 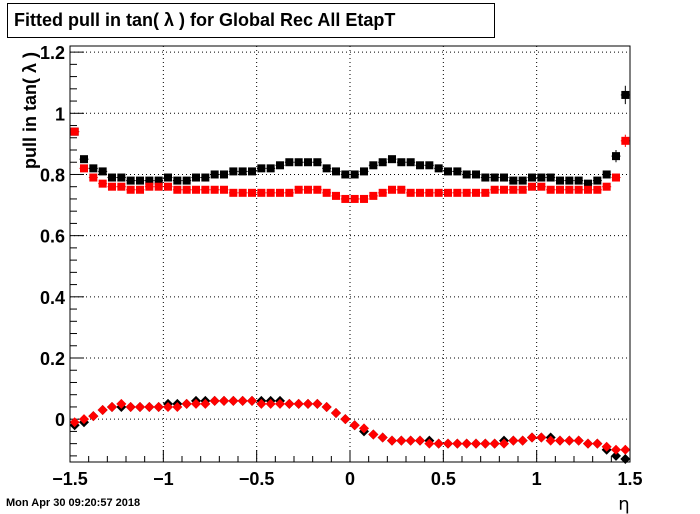 I want to click on y-axis-title: pull in tan( λ ), so click(x=30, y=110).